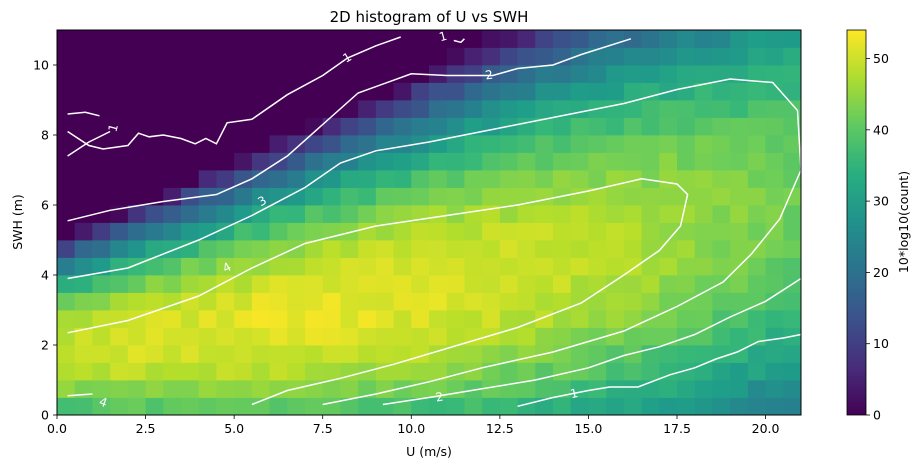  I want to click on colorbar-tick-label: 30, so click(881, 201).